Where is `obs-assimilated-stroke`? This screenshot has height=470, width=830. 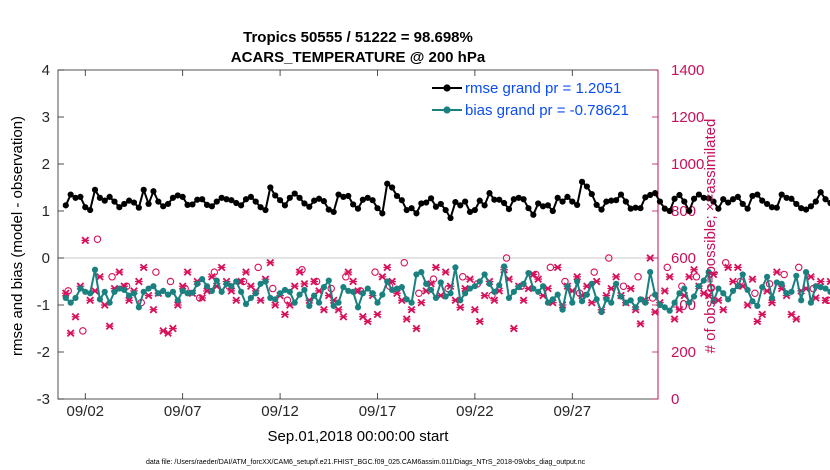 obs-assimilated-stroke is located at coordinates (828, 280).